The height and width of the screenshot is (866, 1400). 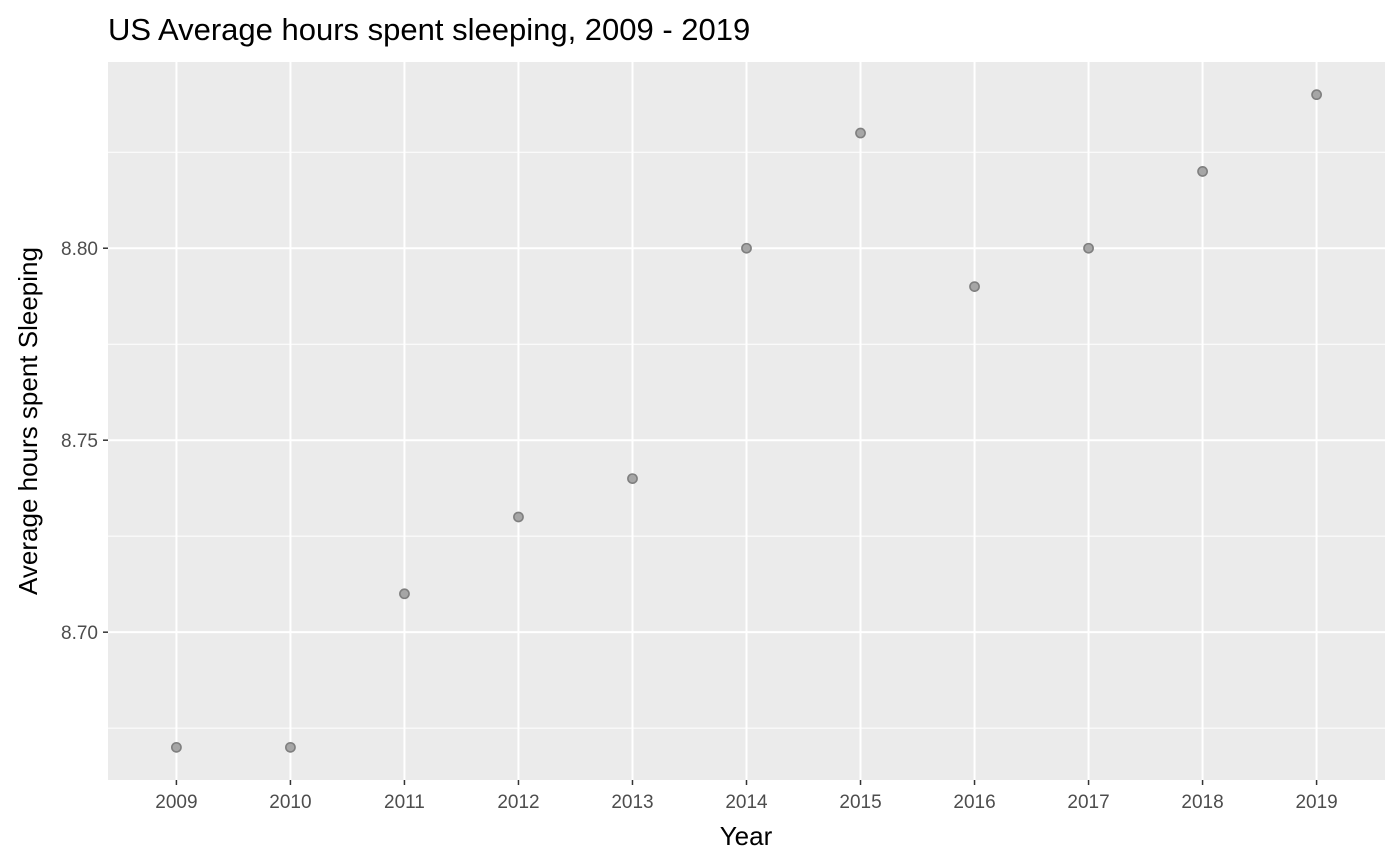 What do you see at coordinates (404, 802) in the screenshot?
I see `x-tick-label: 2011` at bounding box center [404, 802].